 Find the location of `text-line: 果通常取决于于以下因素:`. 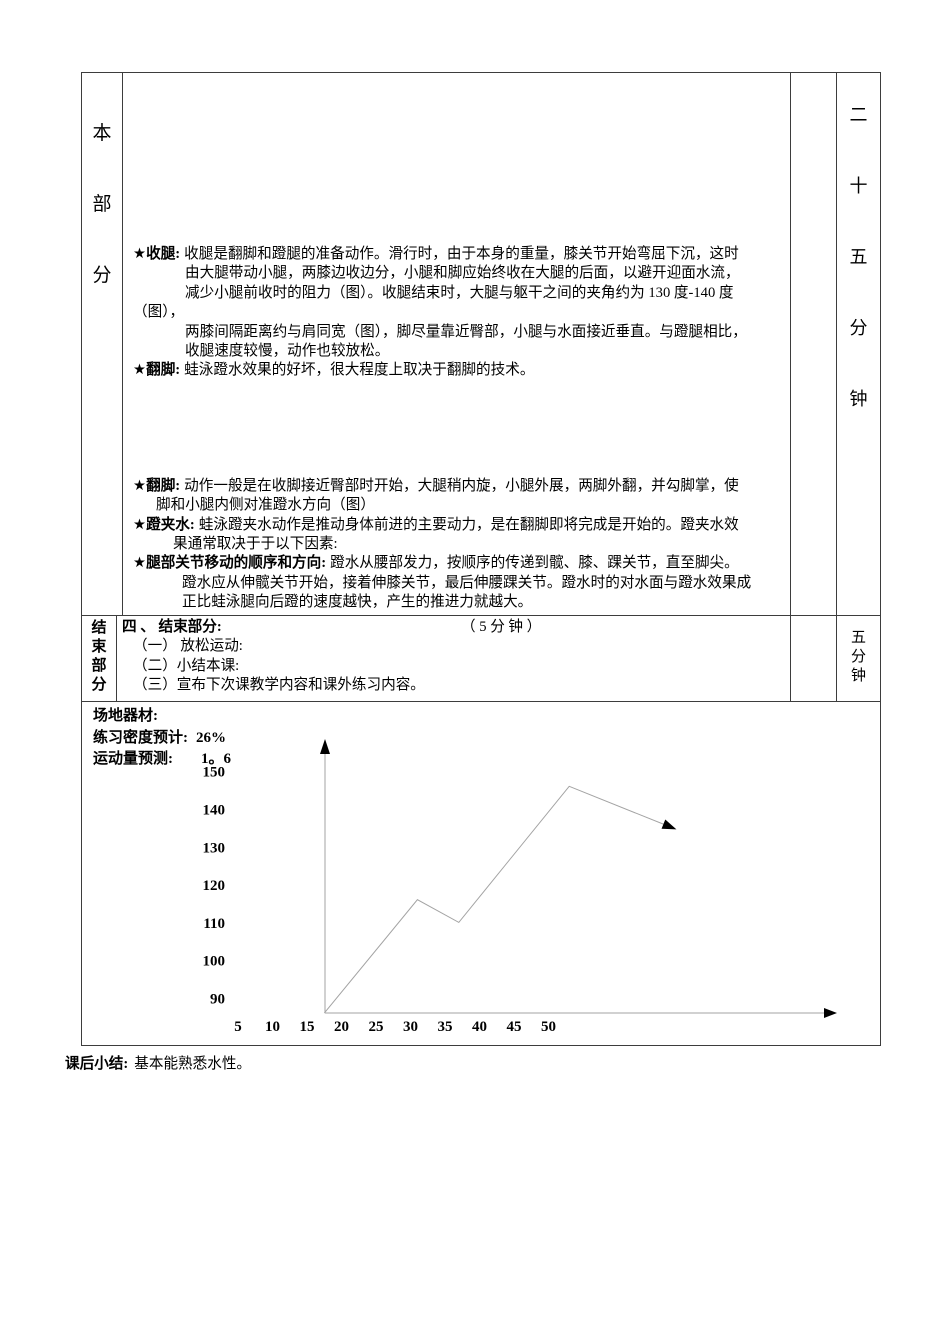

text-line: 果通常取决于于以下因素: is located at coordinates (461, 544).